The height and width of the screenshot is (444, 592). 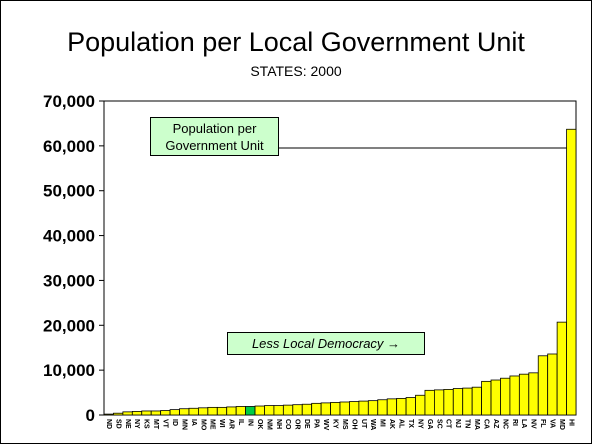 I want to click on x-tick-label: NE, so click(x=127, y=424).